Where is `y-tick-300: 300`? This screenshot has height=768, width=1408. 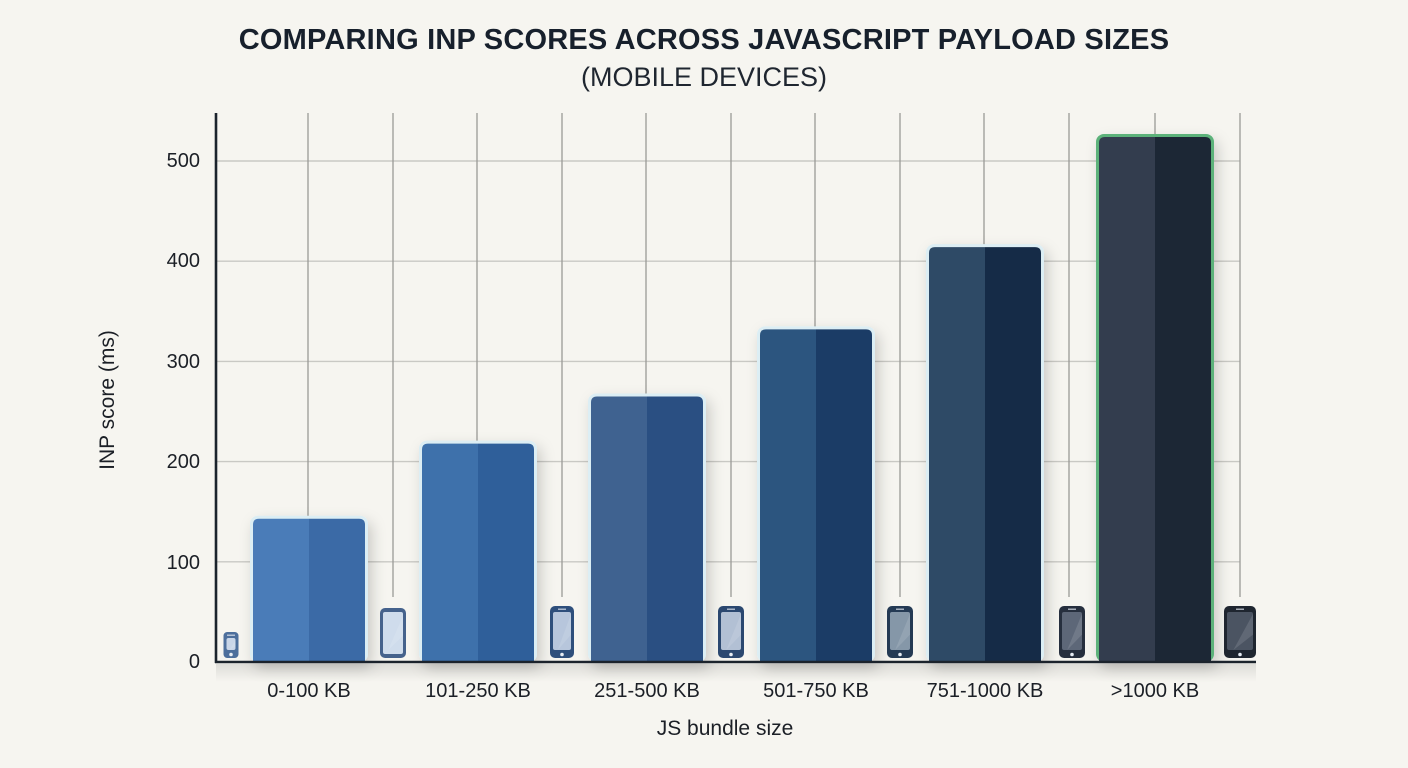
y-tick-300: 300 is located at coordinates (183, 362).